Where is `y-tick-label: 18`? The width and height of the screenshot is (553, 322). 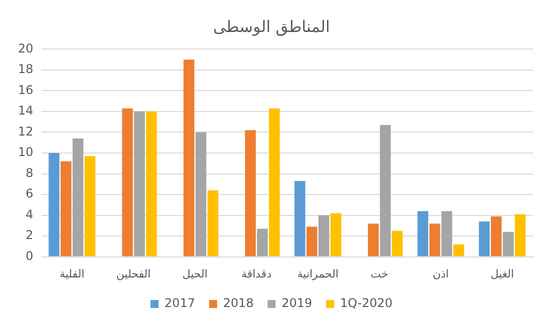
y-tick-label: 18 is located at coordinates (26, 69).